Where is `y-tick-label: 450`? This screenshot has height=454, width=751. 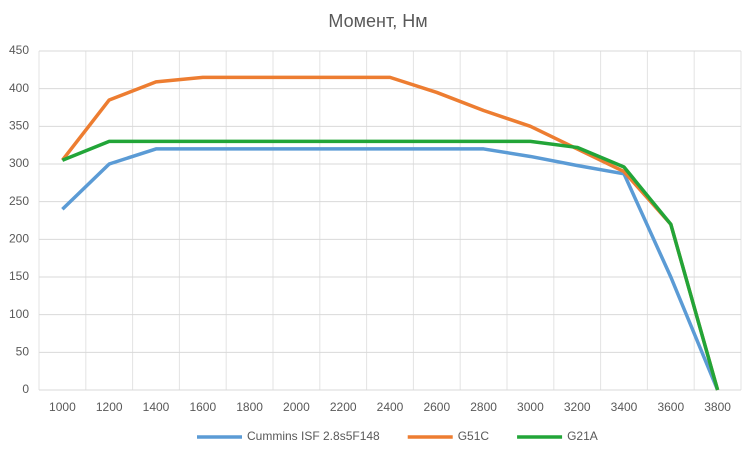 y-tick-label: 450 is located at coordinates (19, 50).